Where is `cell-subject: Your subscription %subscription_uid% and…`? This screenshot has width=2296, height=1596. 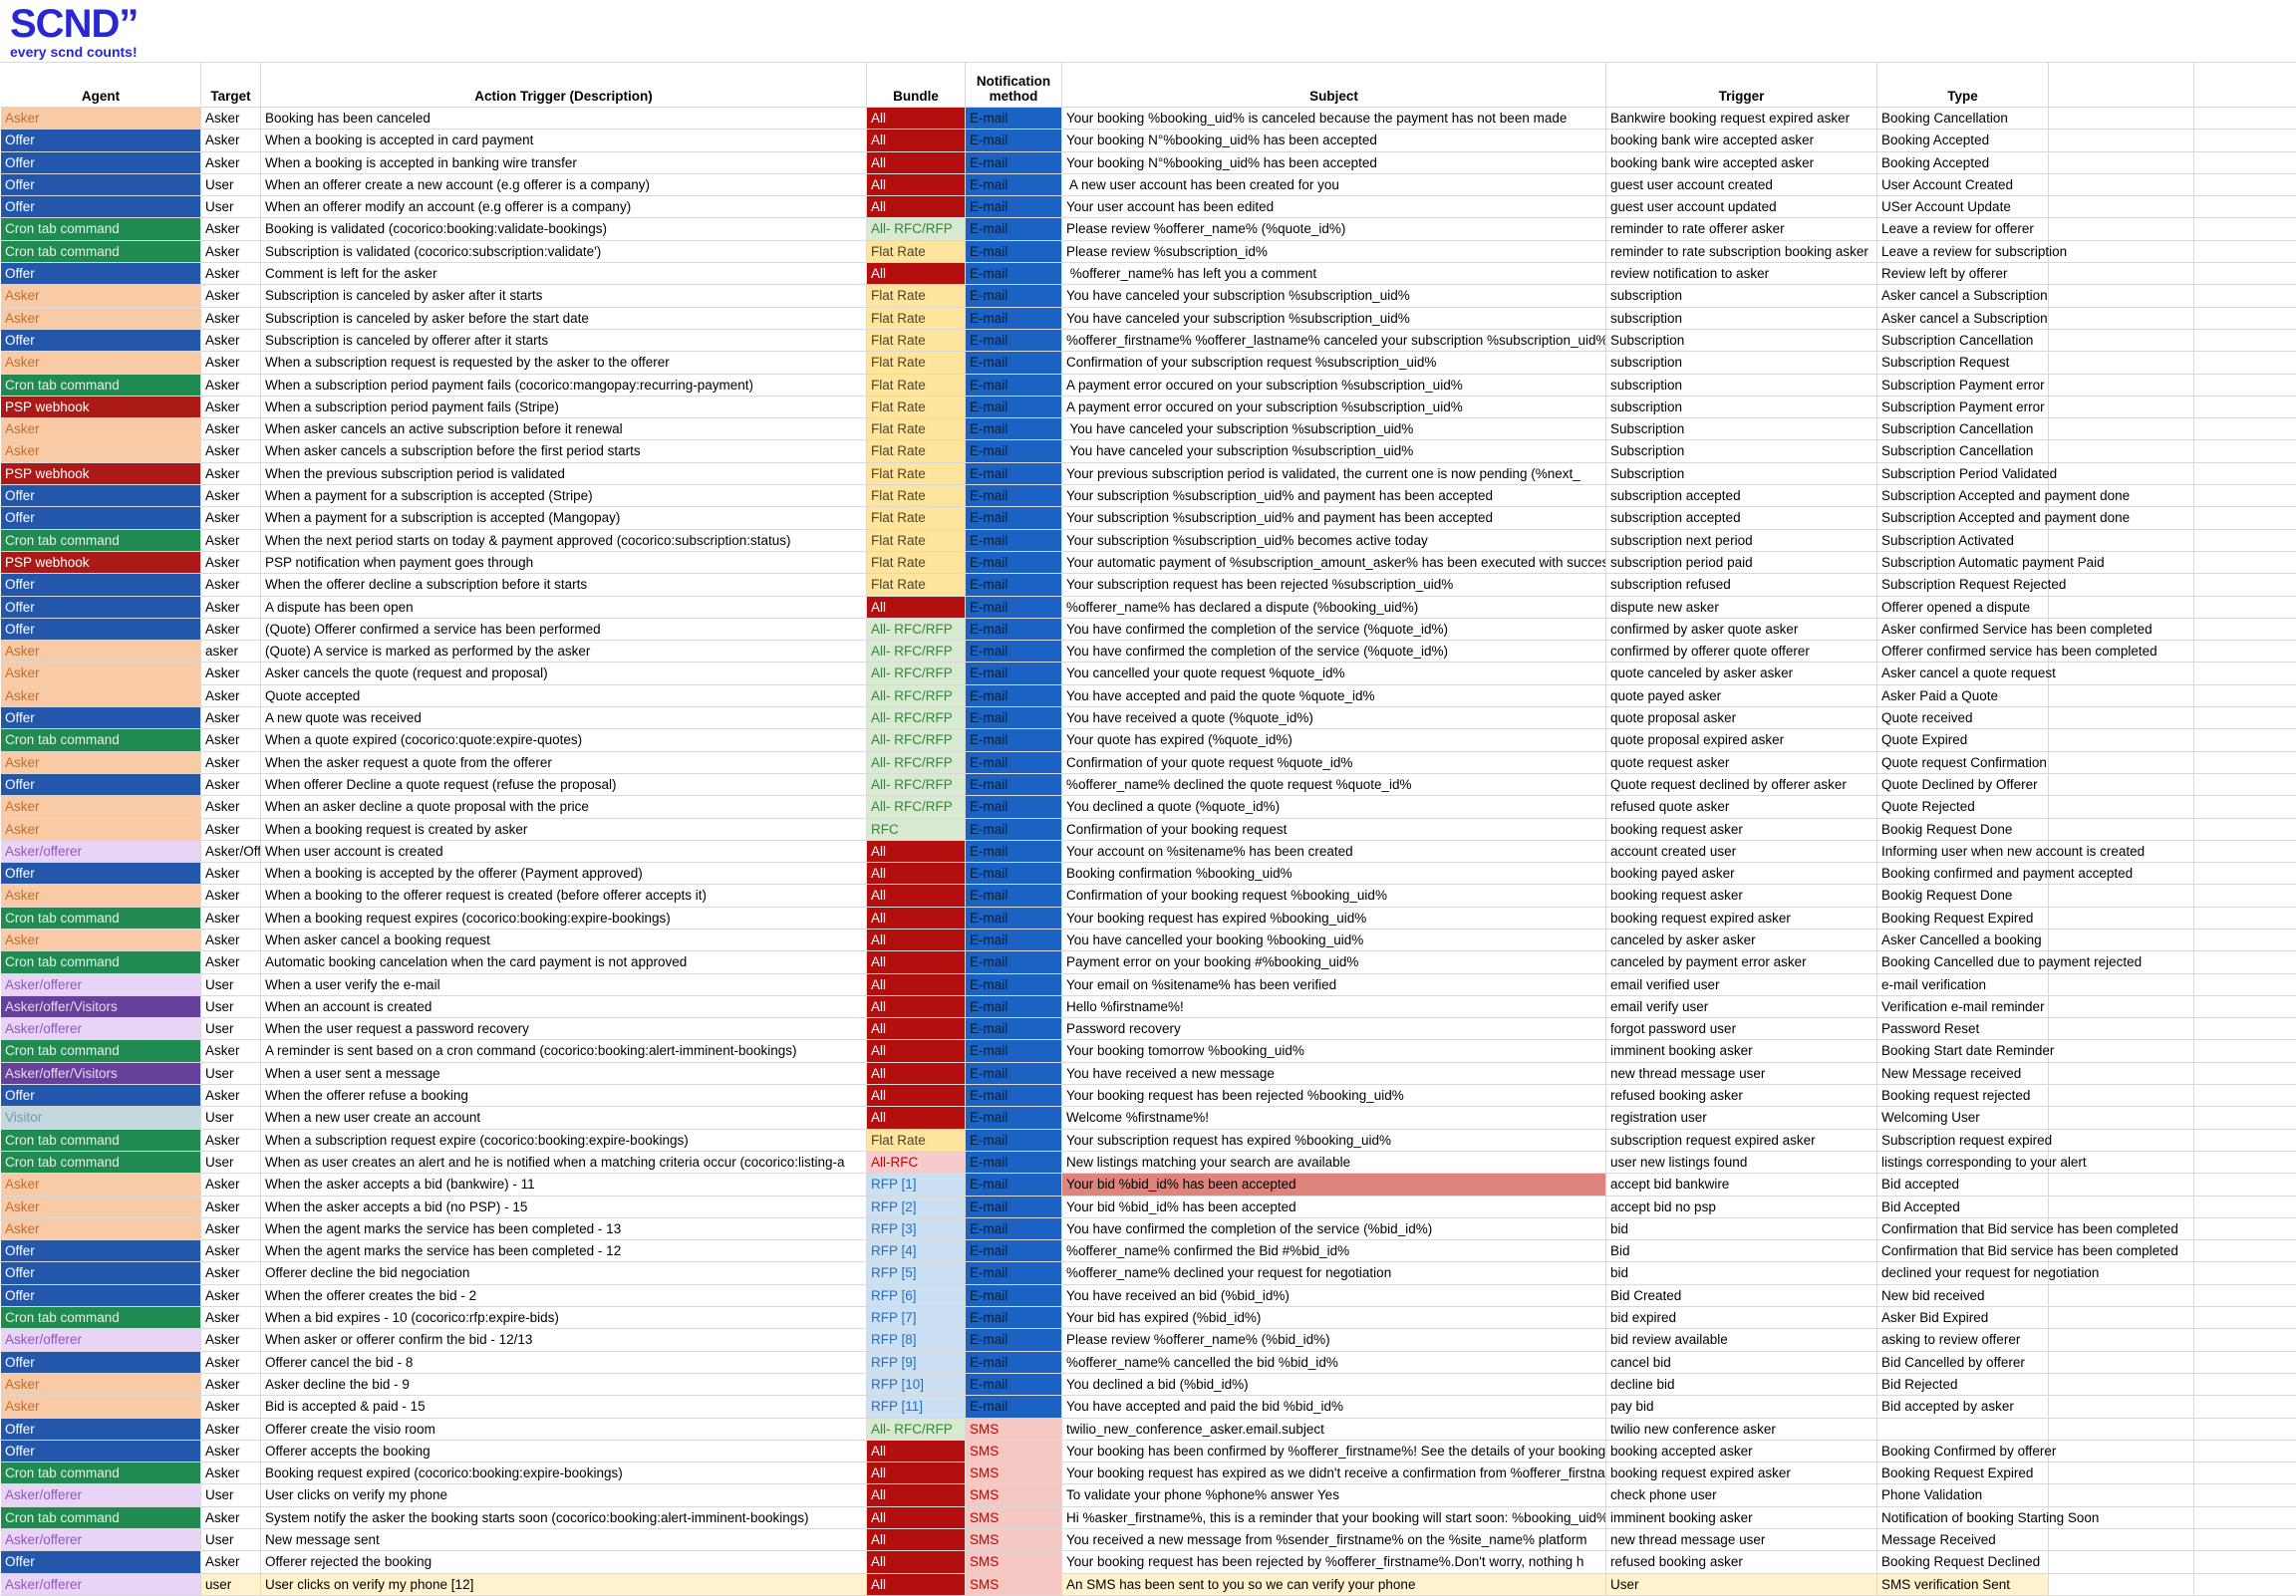
cell-subject: Your subscription %subscription_uid% and… is located at coordinates (1334, 496).